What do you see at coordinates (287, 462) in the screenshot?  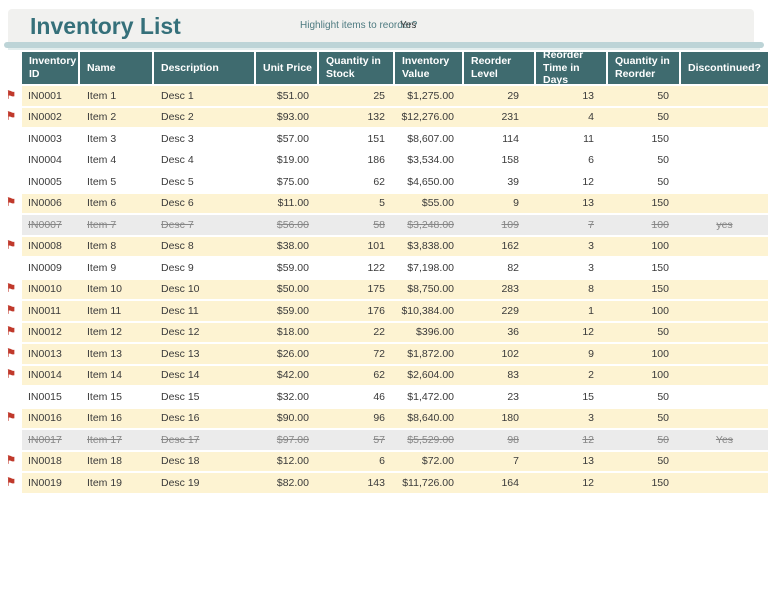 I see `cell-unit-price: $12.00` at bounding box center [287, 462].